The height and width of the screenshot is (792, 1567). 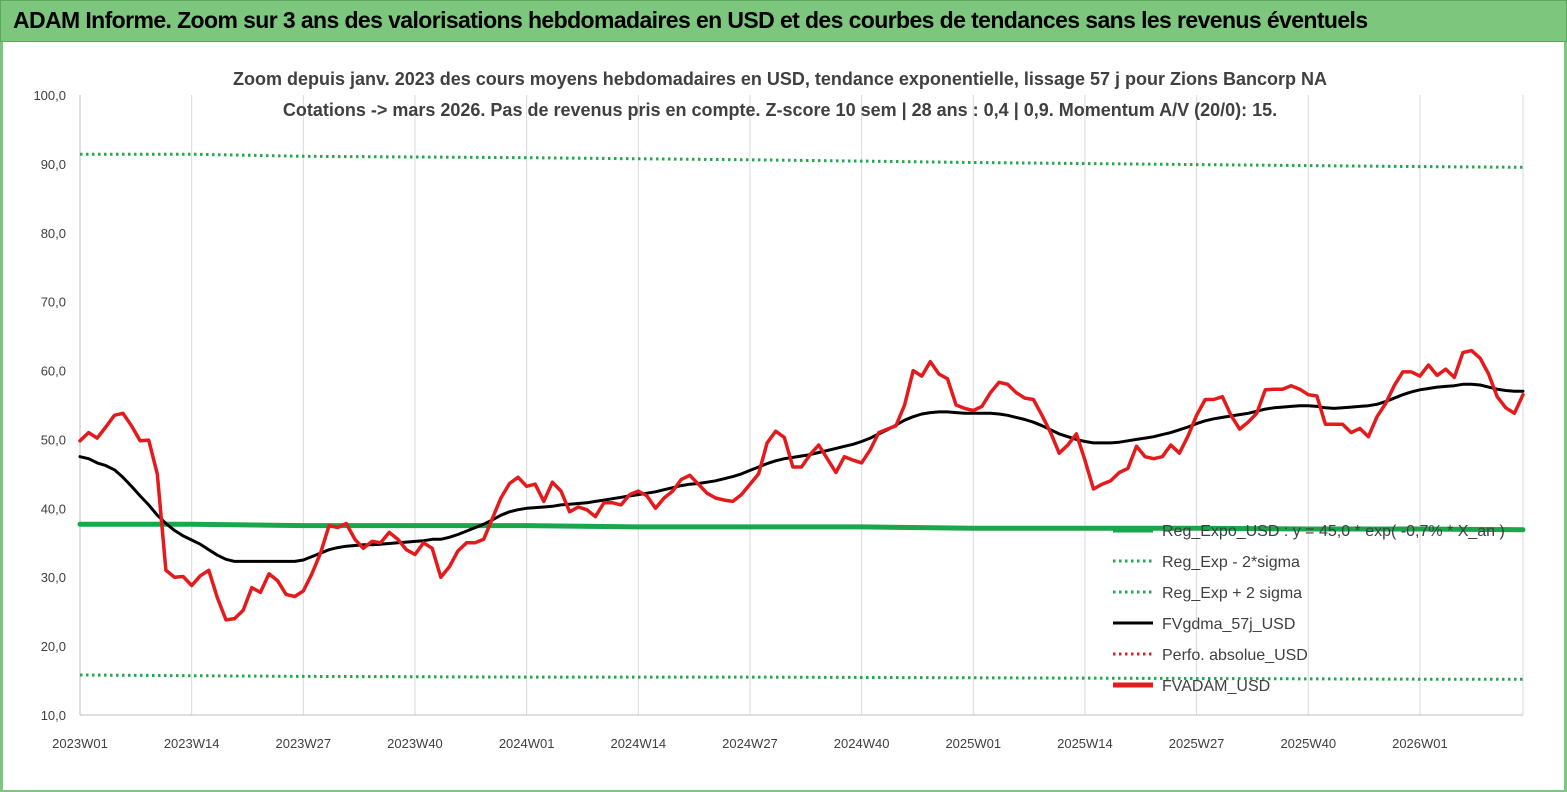 What do you see at coordinates (973, 743) in the screenshot?
I see `x-tick-label: 2025W01` at bounding box center [973, 743].